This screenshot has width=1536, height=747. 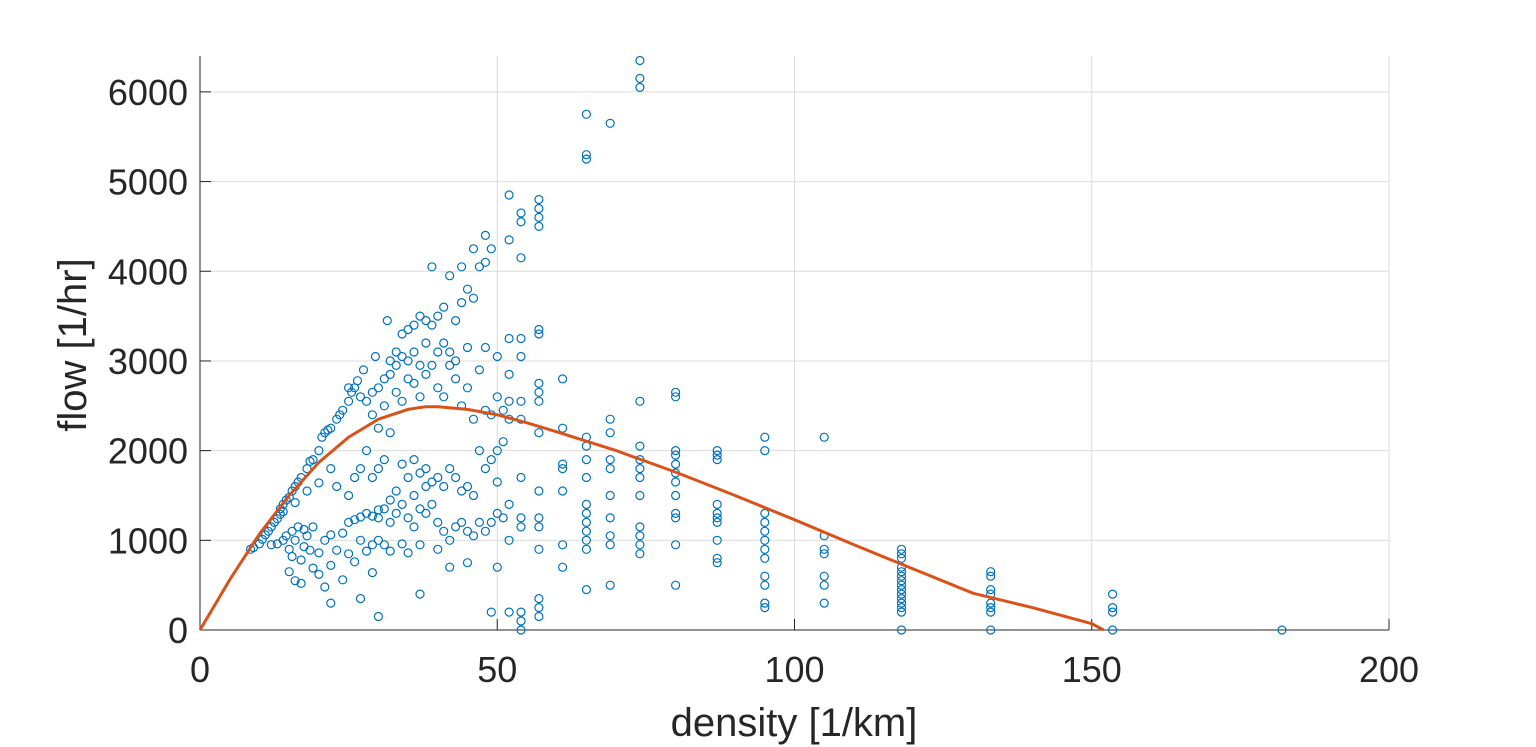 I want to click on y-tick-label: 5000, so click(x=148, y=182).